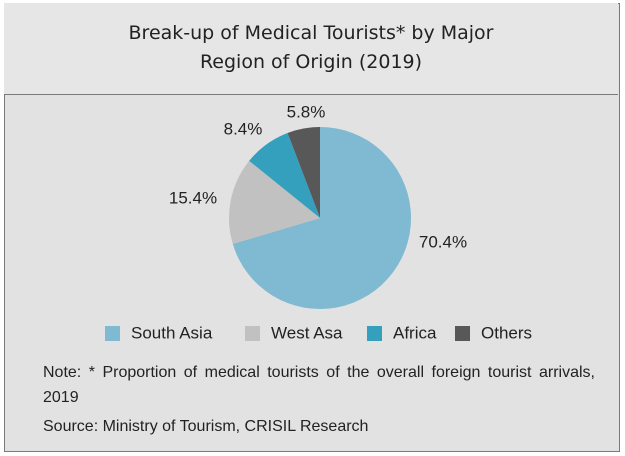 The height and width of the screenshot is (456, 625). I want to click on data-label: 70.4%, so click(443, 241).